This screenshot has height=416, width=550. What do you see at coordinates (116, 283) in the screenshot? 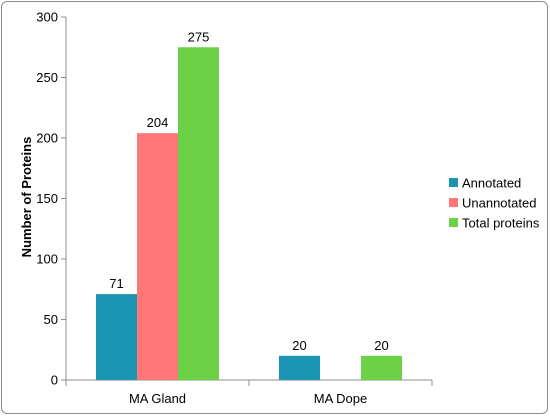
I see `data-label: 71` at bounding box center [116, 283].